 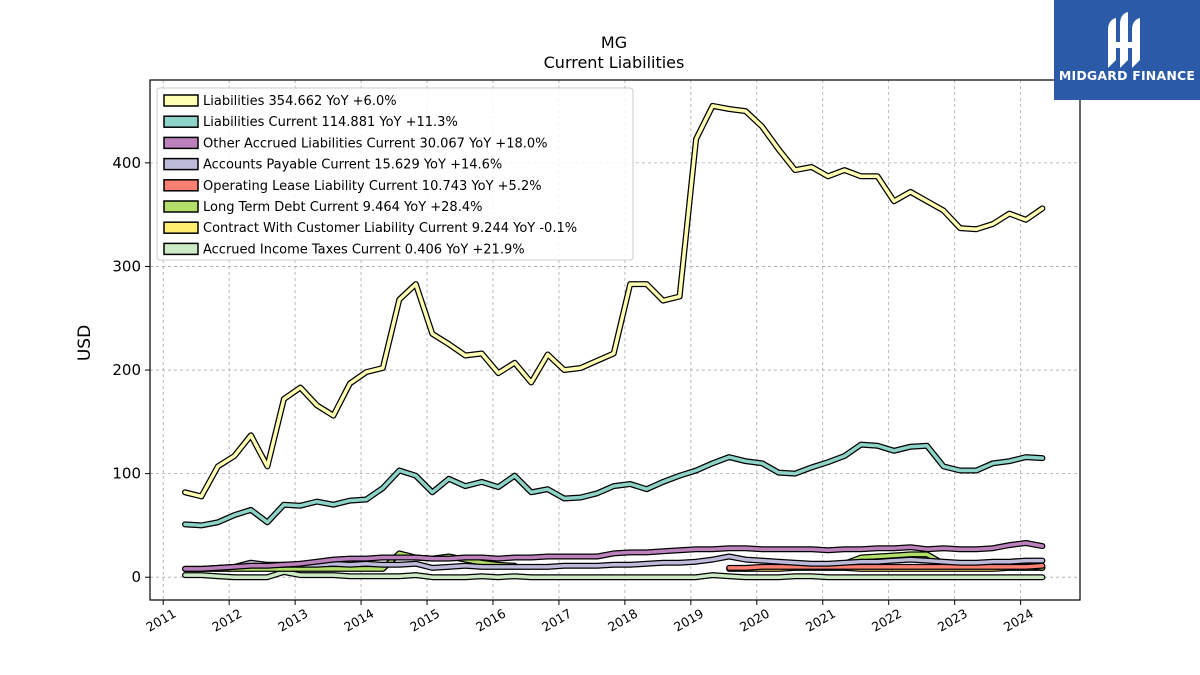 What do you see at coordinates (342, 207) in the screenshot?
I see `legend-label: Long Term Debt Current 9.464 YoY +28.4%` at bounding box center [342, 207].